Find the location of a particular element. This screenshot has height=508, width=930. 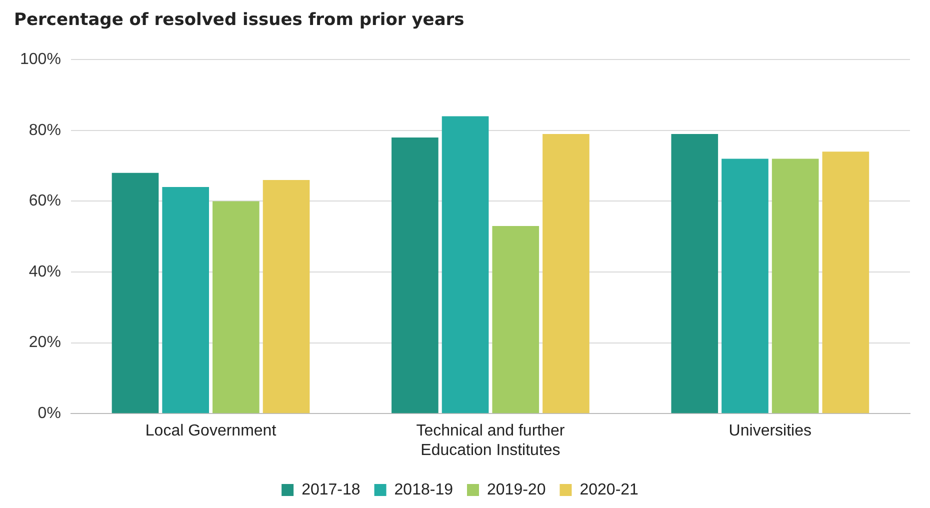

x-tick-label: Universities is located at coordinates (770, 431).